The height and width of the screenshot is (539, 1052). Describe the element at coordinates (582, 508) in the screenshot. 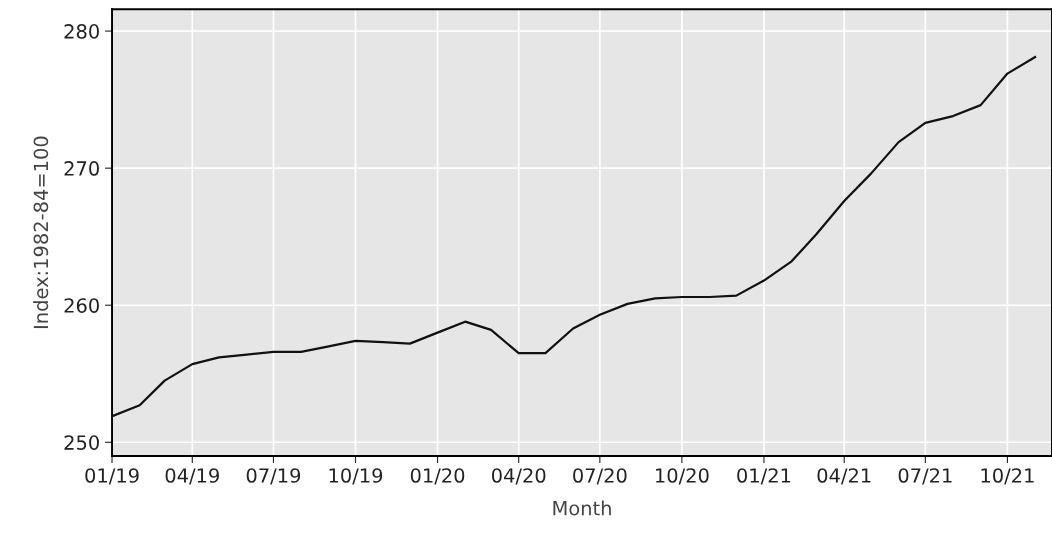

I see `x-axis-title: Month` at that location.